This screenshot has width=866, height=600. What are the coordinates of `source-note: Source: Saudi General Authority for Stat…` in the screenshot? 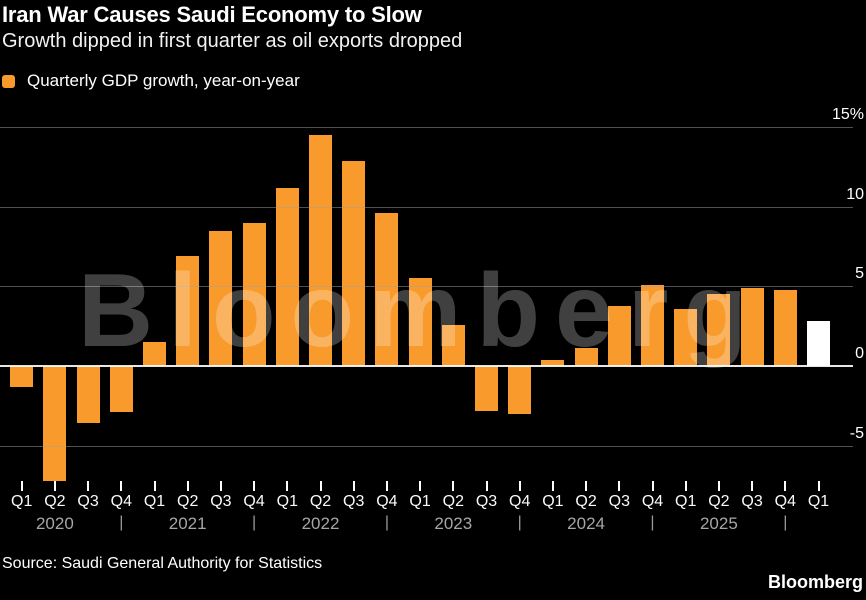 It's located at (162, 563).